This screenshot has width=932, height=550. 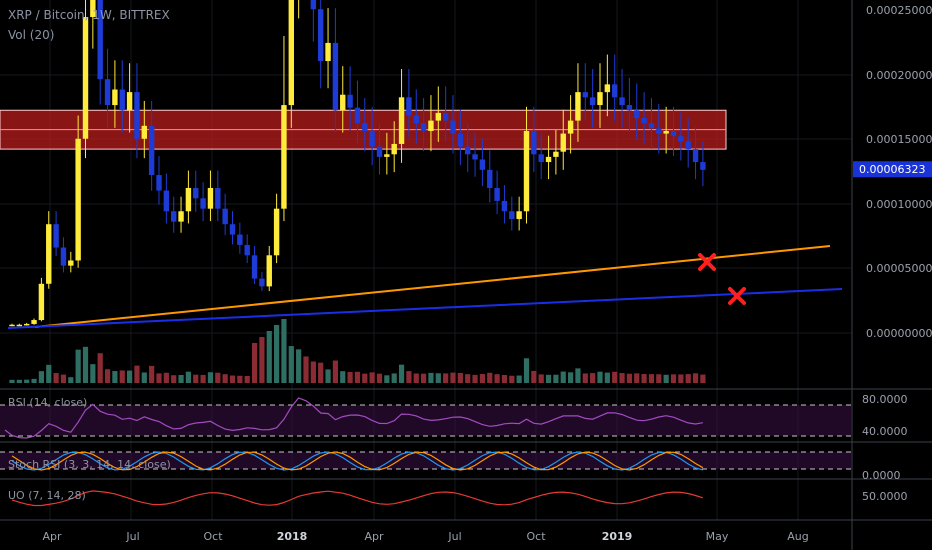 I want to click on time-axis: Apr Jul Oct 2018 Apr Jul Oct 2019 May Aug, so click(x=425, y=536).